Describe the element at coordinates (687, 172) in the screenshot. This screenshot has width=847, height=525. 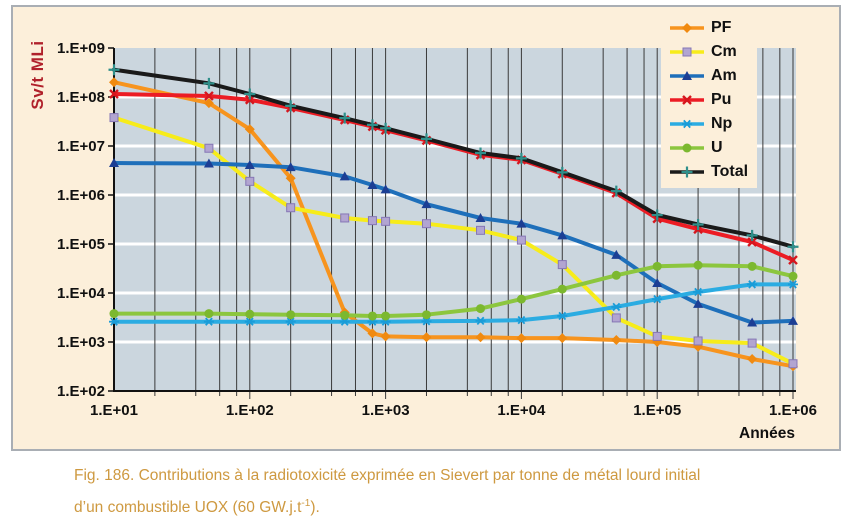
I see `legend-marker-plus-icon` at that location.